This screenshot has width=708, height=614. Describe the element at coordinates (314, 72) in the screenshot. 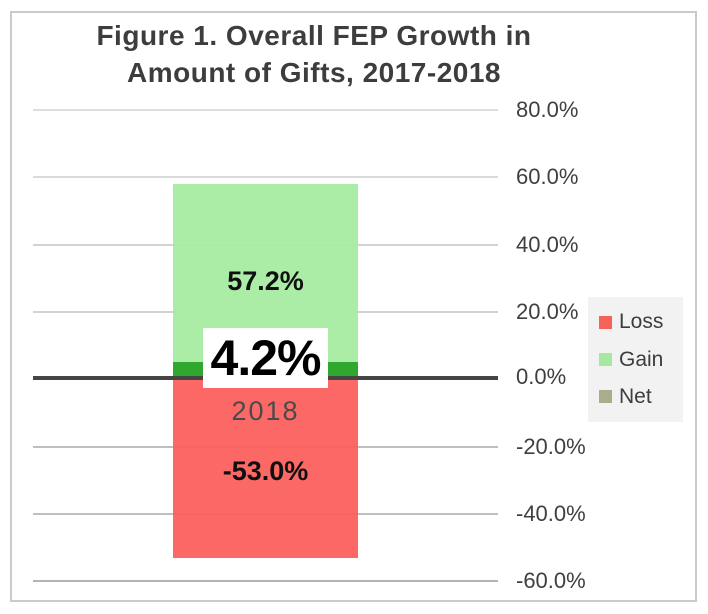

I see `chart-title-line2: Amount of Gifts, 2017-2018` at that location.